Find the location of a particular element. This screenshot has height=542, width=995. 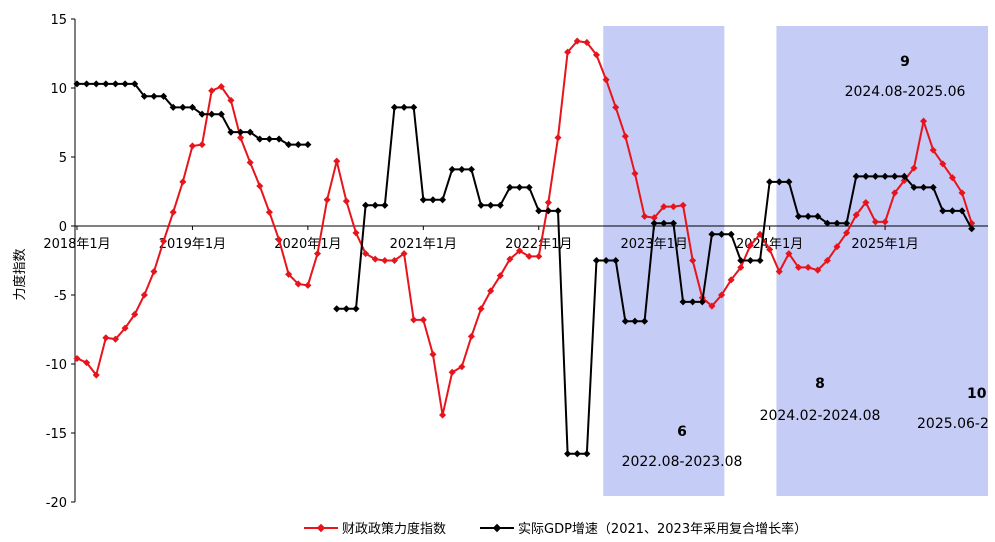

x-tick-label: 2021年1月 is located at coordinates (423, 244).